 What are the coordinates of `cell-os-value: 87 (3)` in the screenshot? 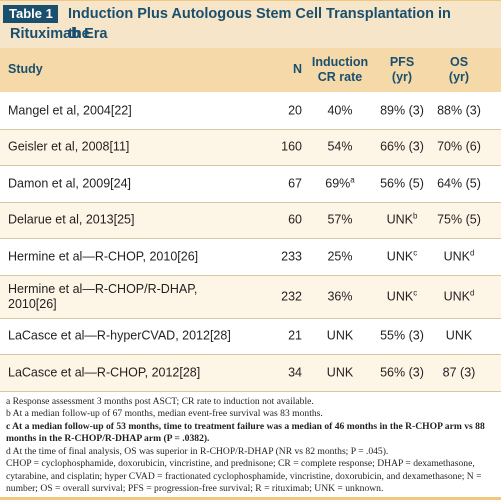 It's located at (459, 372).